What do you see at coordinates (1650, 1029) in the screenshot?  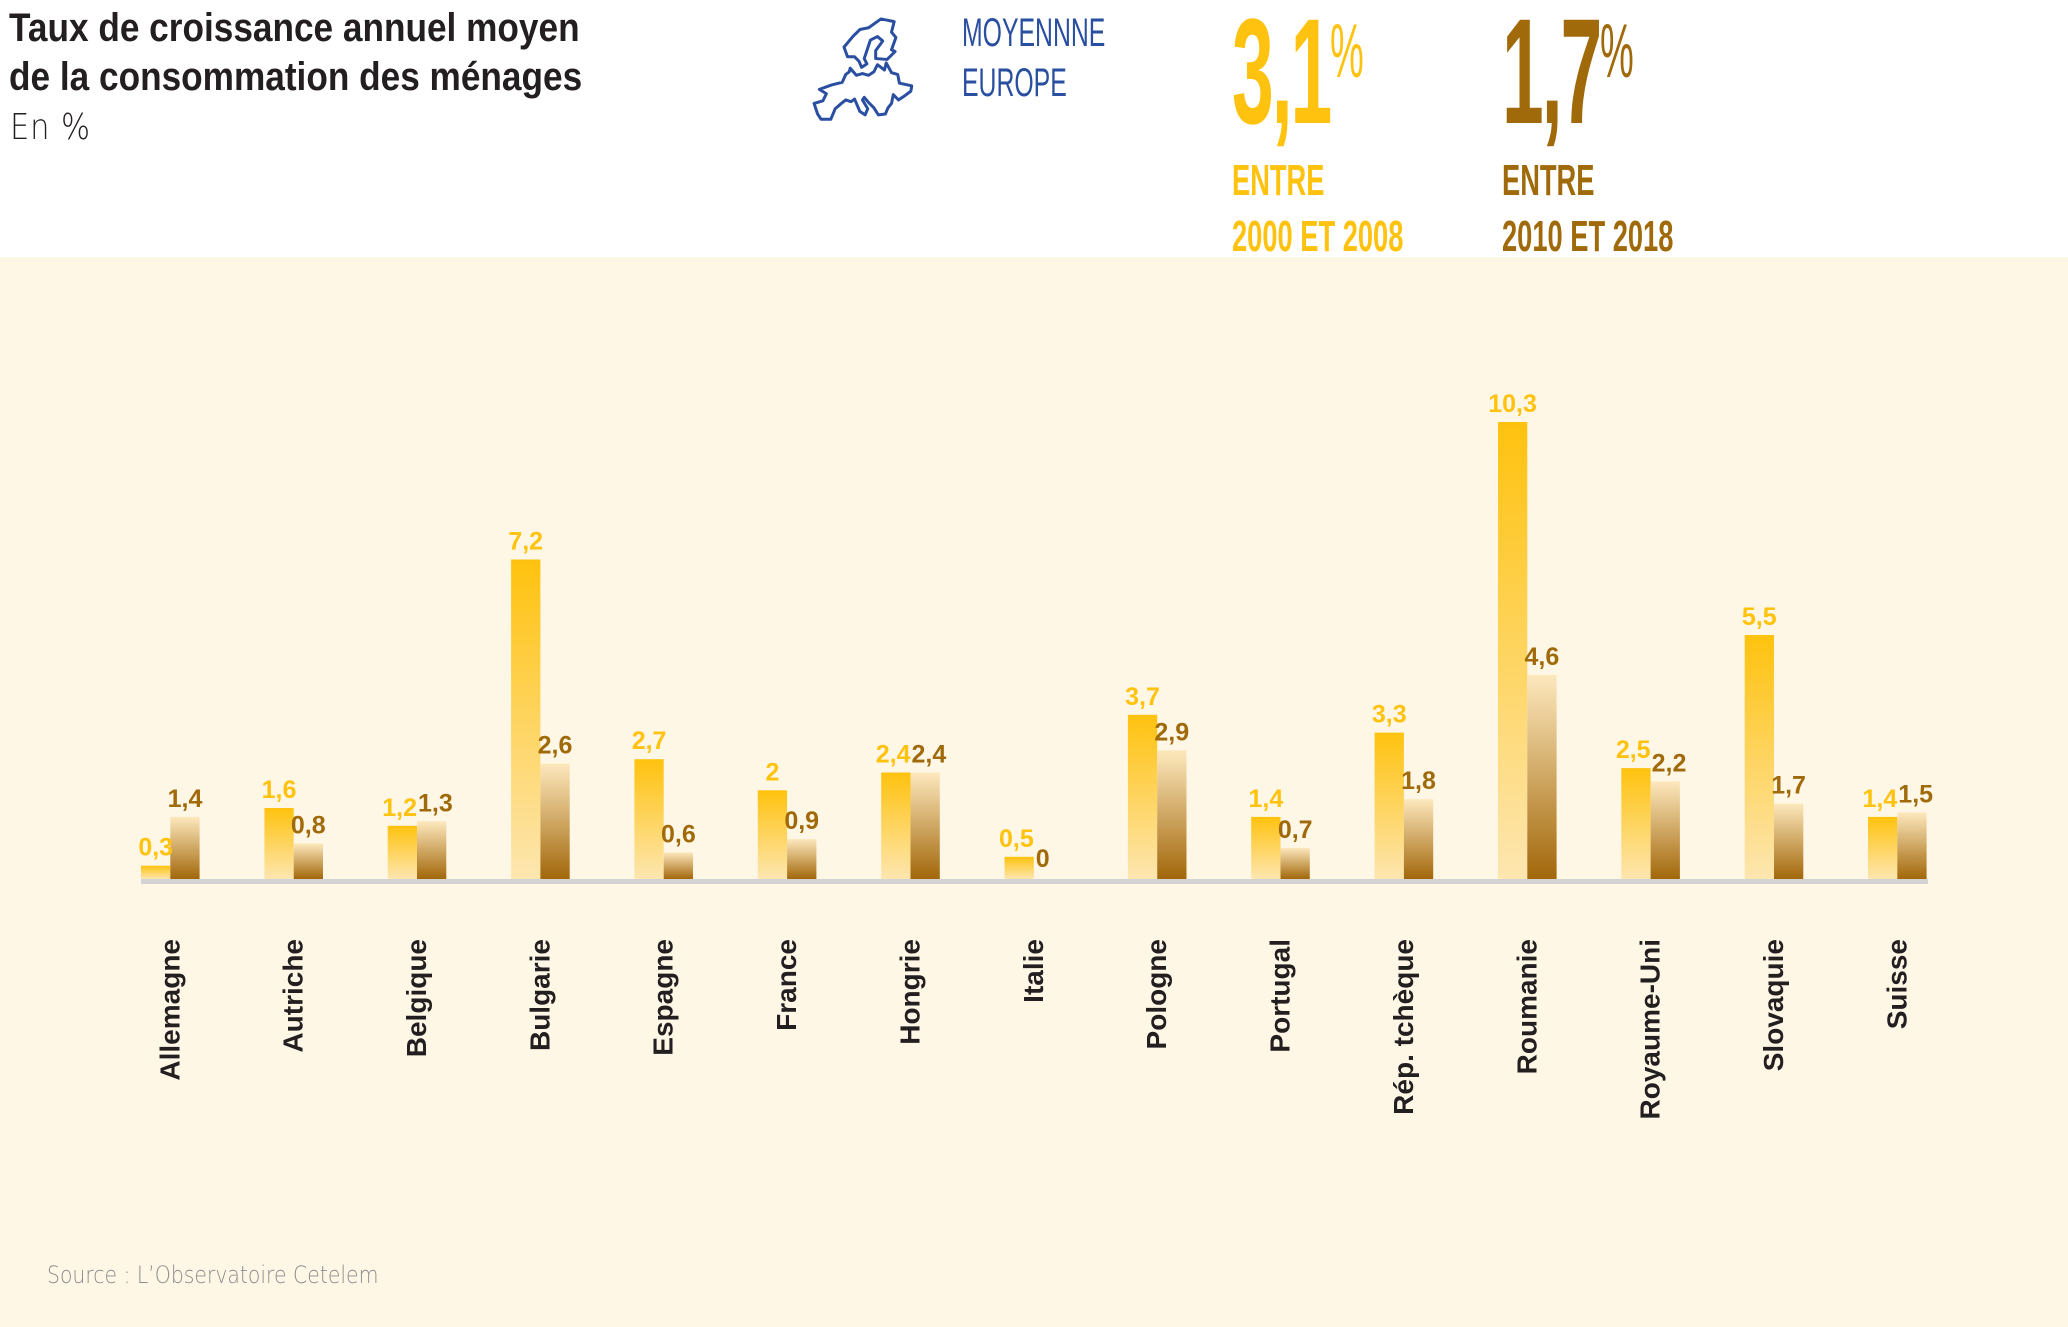 I see `category-label: Royaume-Uni` at bounding box center [1650, 1029].